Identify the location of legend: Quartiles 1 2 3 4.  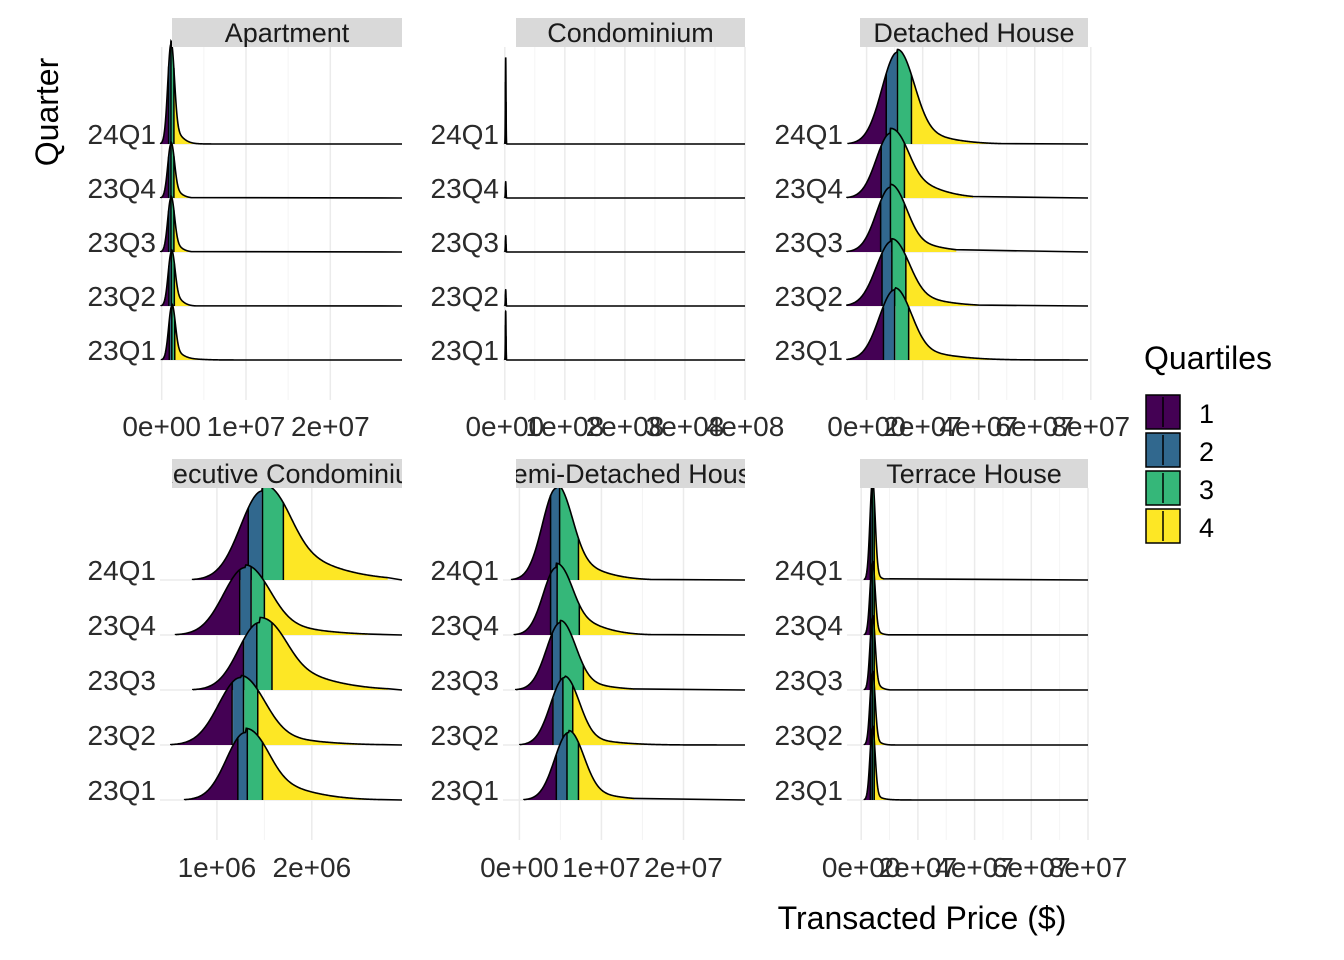
(1208, 442).